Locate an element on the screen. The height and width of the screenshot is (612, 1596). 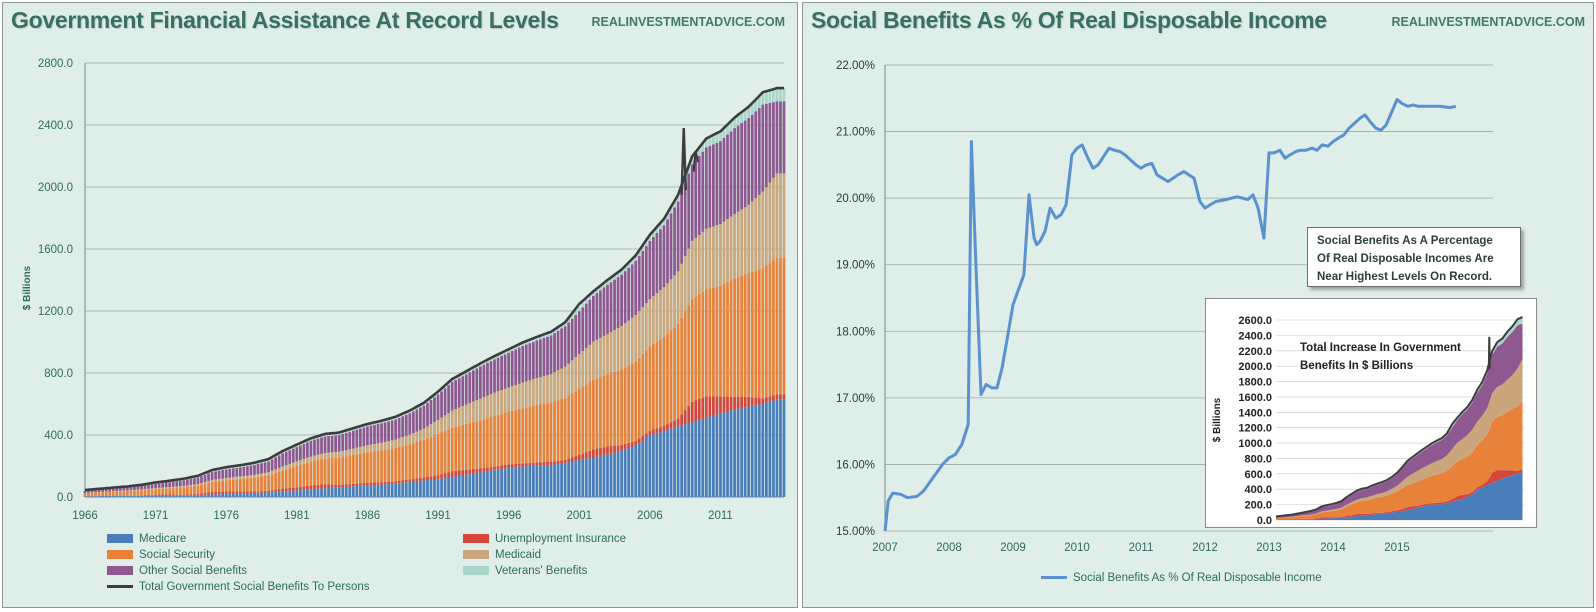
y-tick-label: 2000.0 is located at coordinates (1255, 367).